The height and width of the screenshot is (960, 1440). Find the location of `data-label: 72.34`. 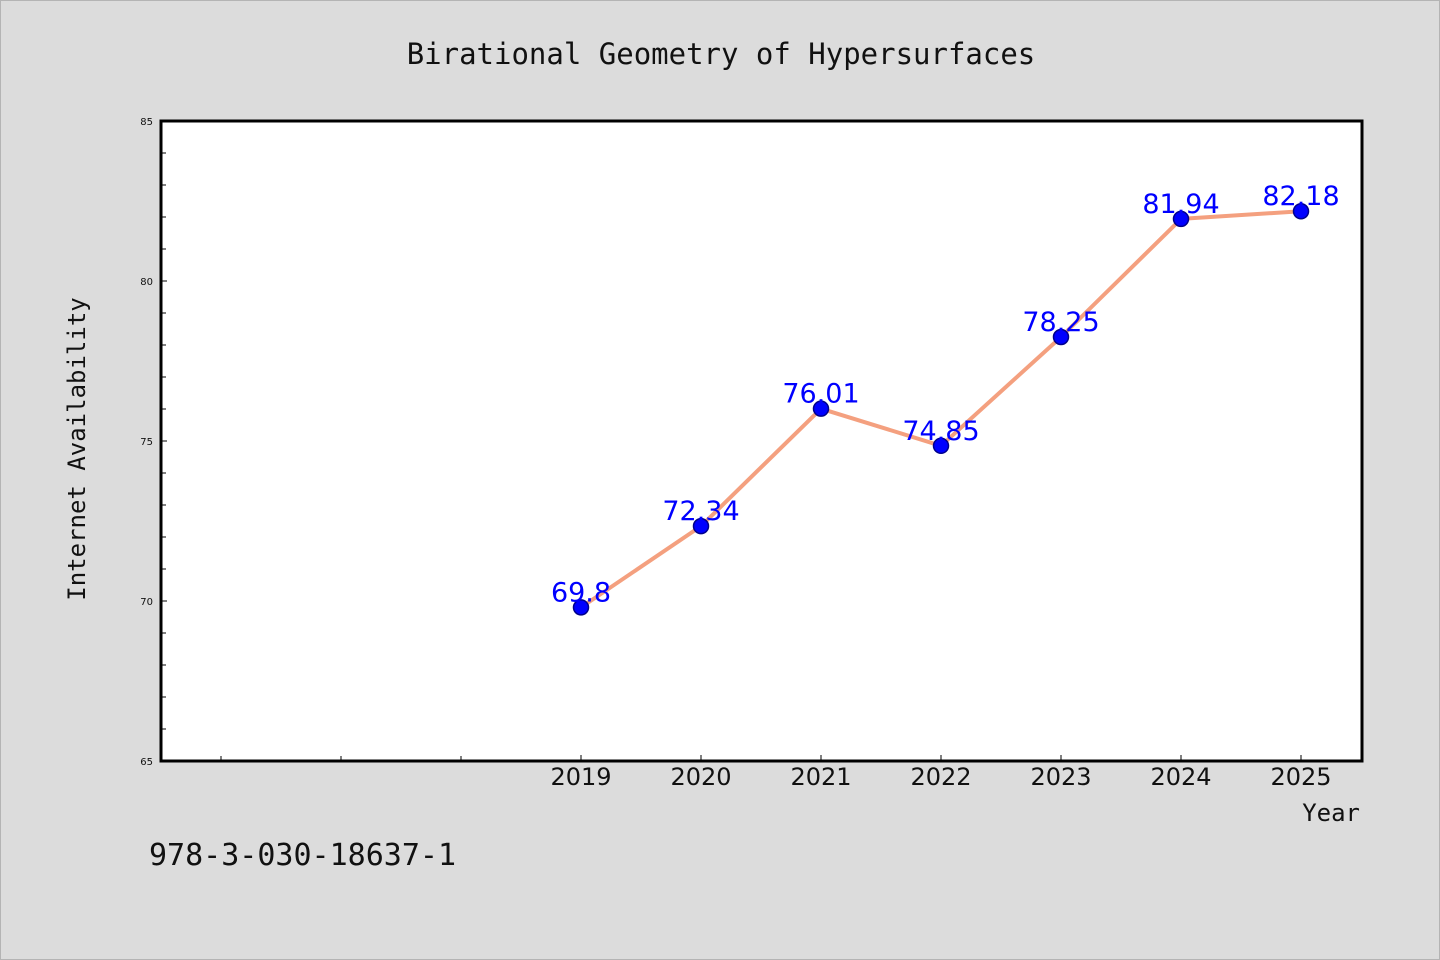

data-label: 72.34 is located at coordinates (700, 511).